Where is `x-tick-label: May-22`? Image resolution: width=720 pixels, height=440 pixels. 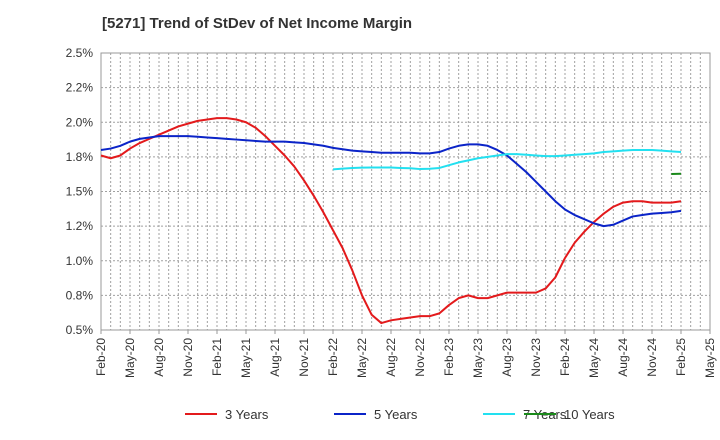
x-tick-label: May-22 is located at coordinates (362, 358).